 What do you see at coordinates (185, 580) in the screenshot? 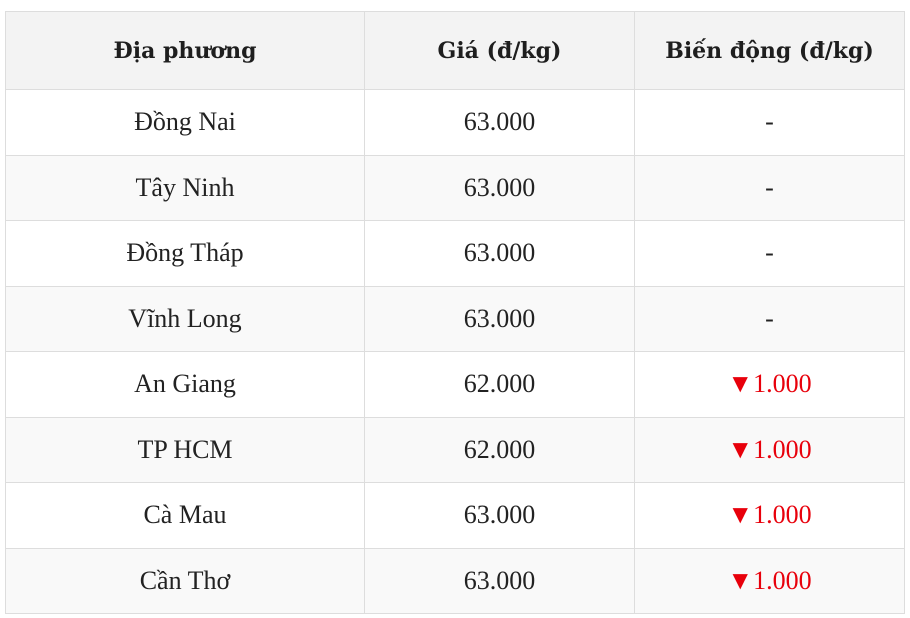
I see `location-cell: Cần Thơ` at bounding box center [185, 580].